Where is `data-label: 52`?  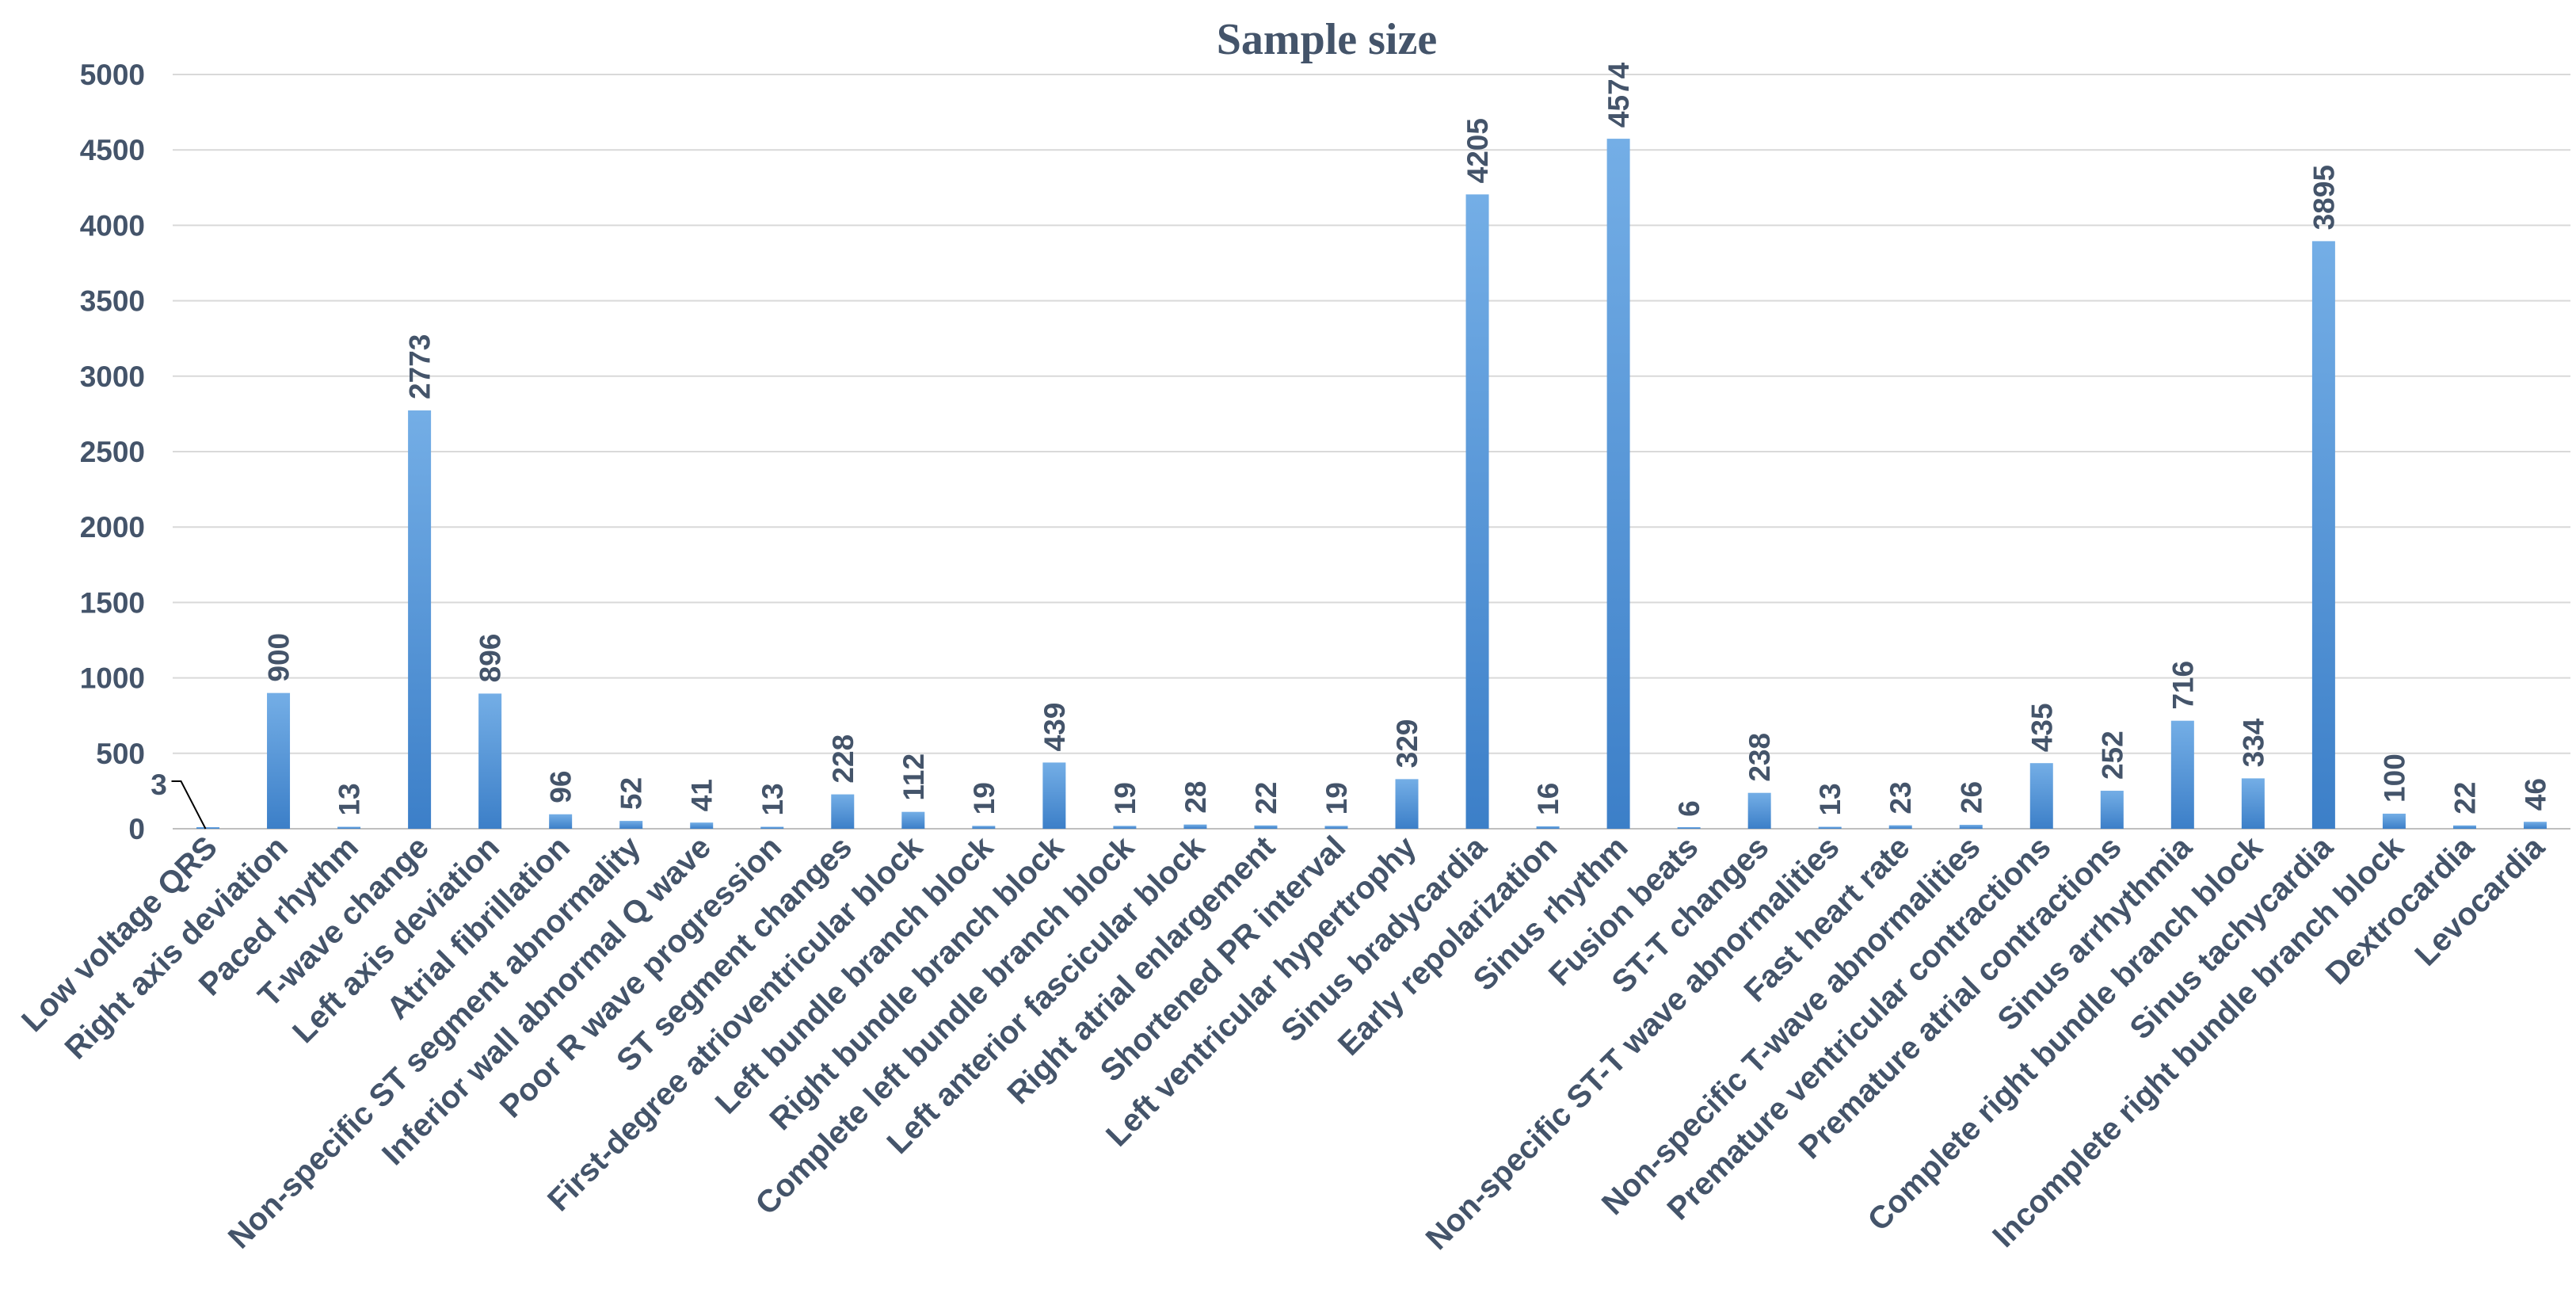 data-label: 52 is located at coordinates (631, 794).